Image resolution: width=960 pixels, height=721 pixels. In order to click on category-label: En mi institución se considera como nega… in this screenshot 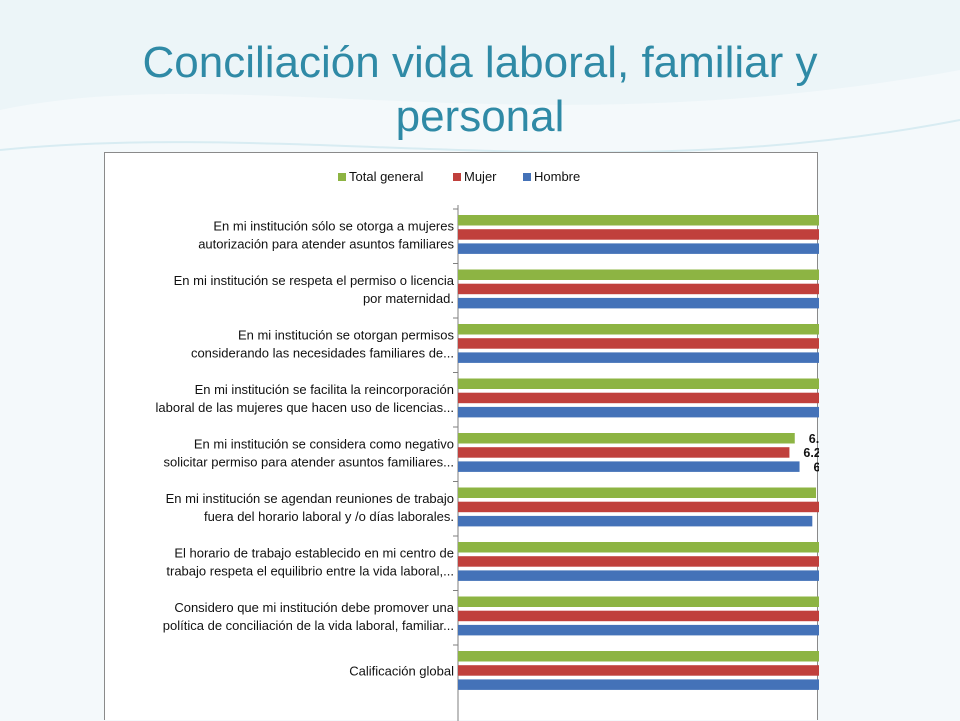, I will do `click(324, 443)`.